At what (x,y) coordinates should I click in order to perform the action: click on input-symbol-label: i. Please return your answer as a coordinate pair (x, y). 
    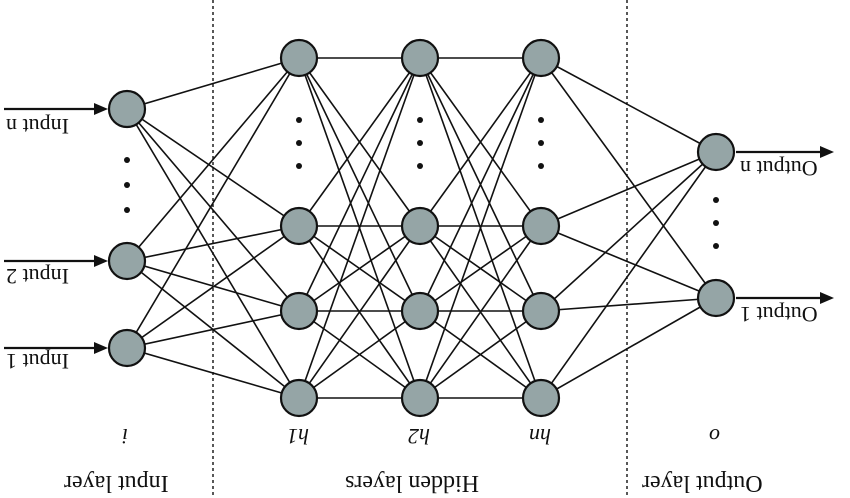
    Looking at the image, I should click on (125, 436).